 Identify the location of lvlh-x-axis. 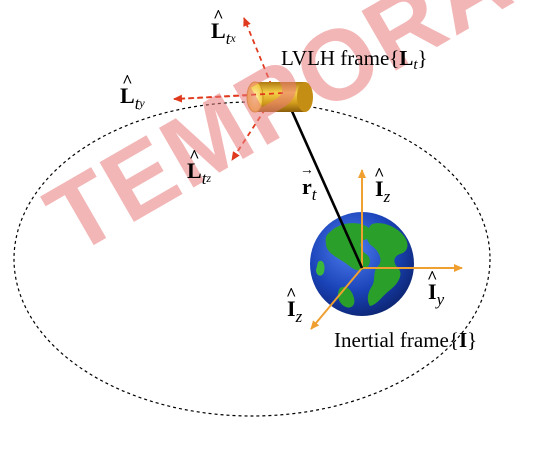
(259, 56).